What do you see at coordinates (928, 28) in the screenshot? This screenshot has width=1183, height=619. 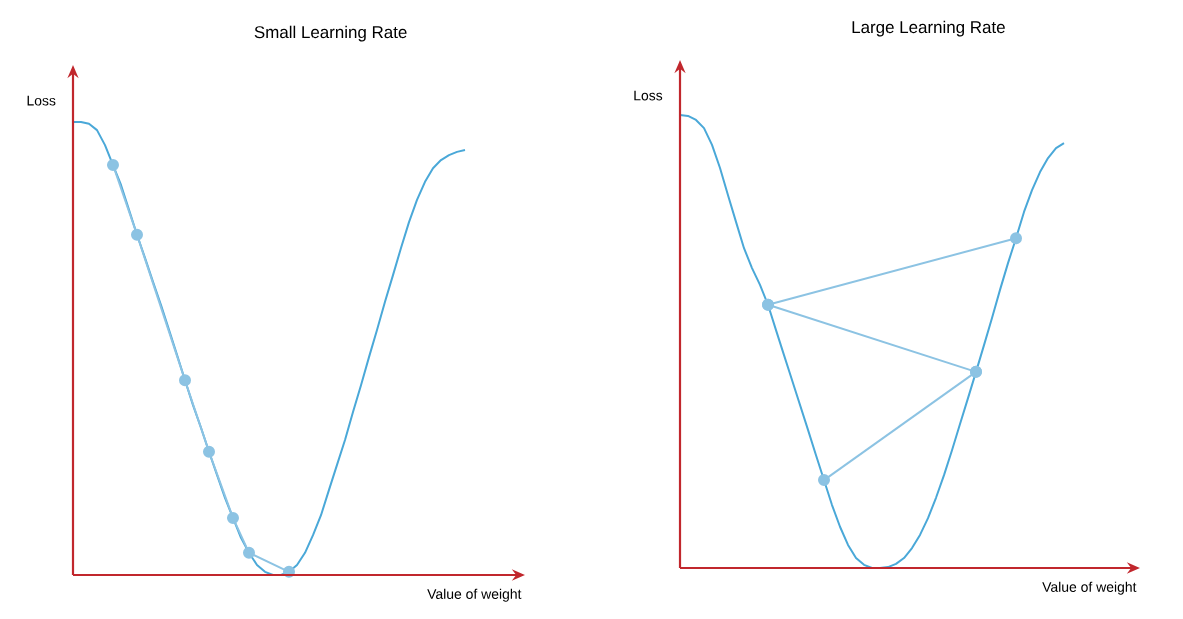 I see `chart-title: Large Learning Rate` at bounding box center [928, 28].